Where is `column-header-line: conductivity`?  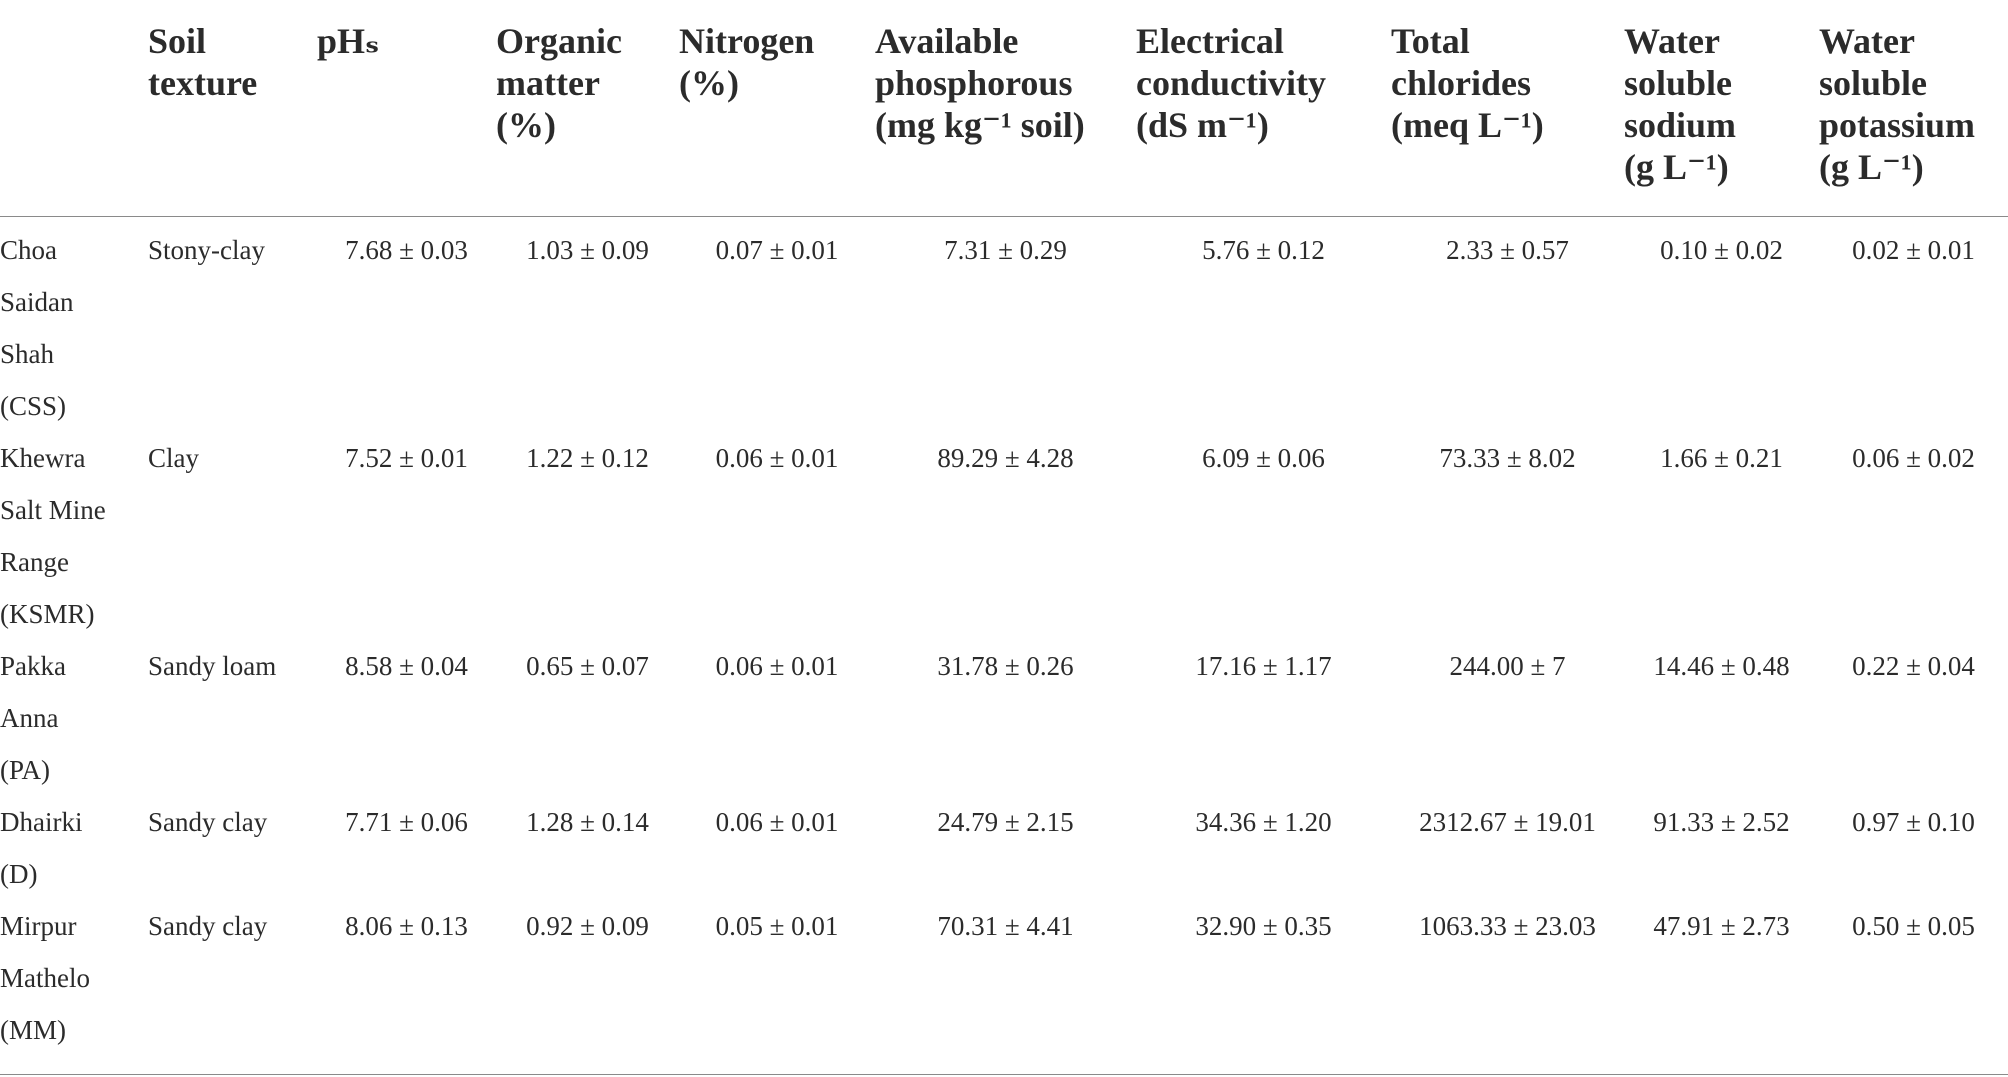
column-header-line: conductivity is located at coordinates (1231, 83).